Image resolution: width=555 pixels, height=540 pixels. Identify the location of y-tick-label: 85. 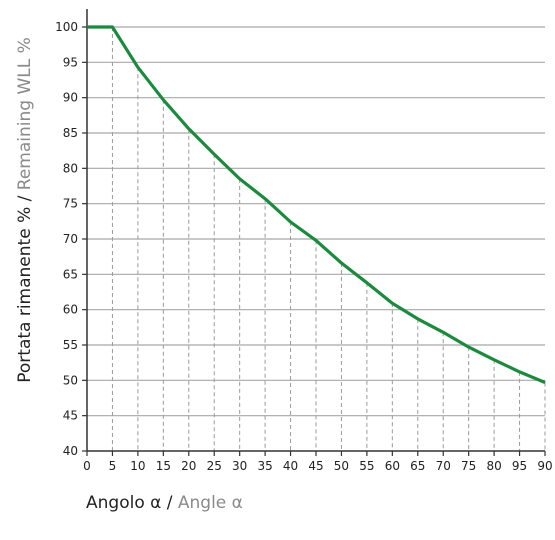
(70, 133).